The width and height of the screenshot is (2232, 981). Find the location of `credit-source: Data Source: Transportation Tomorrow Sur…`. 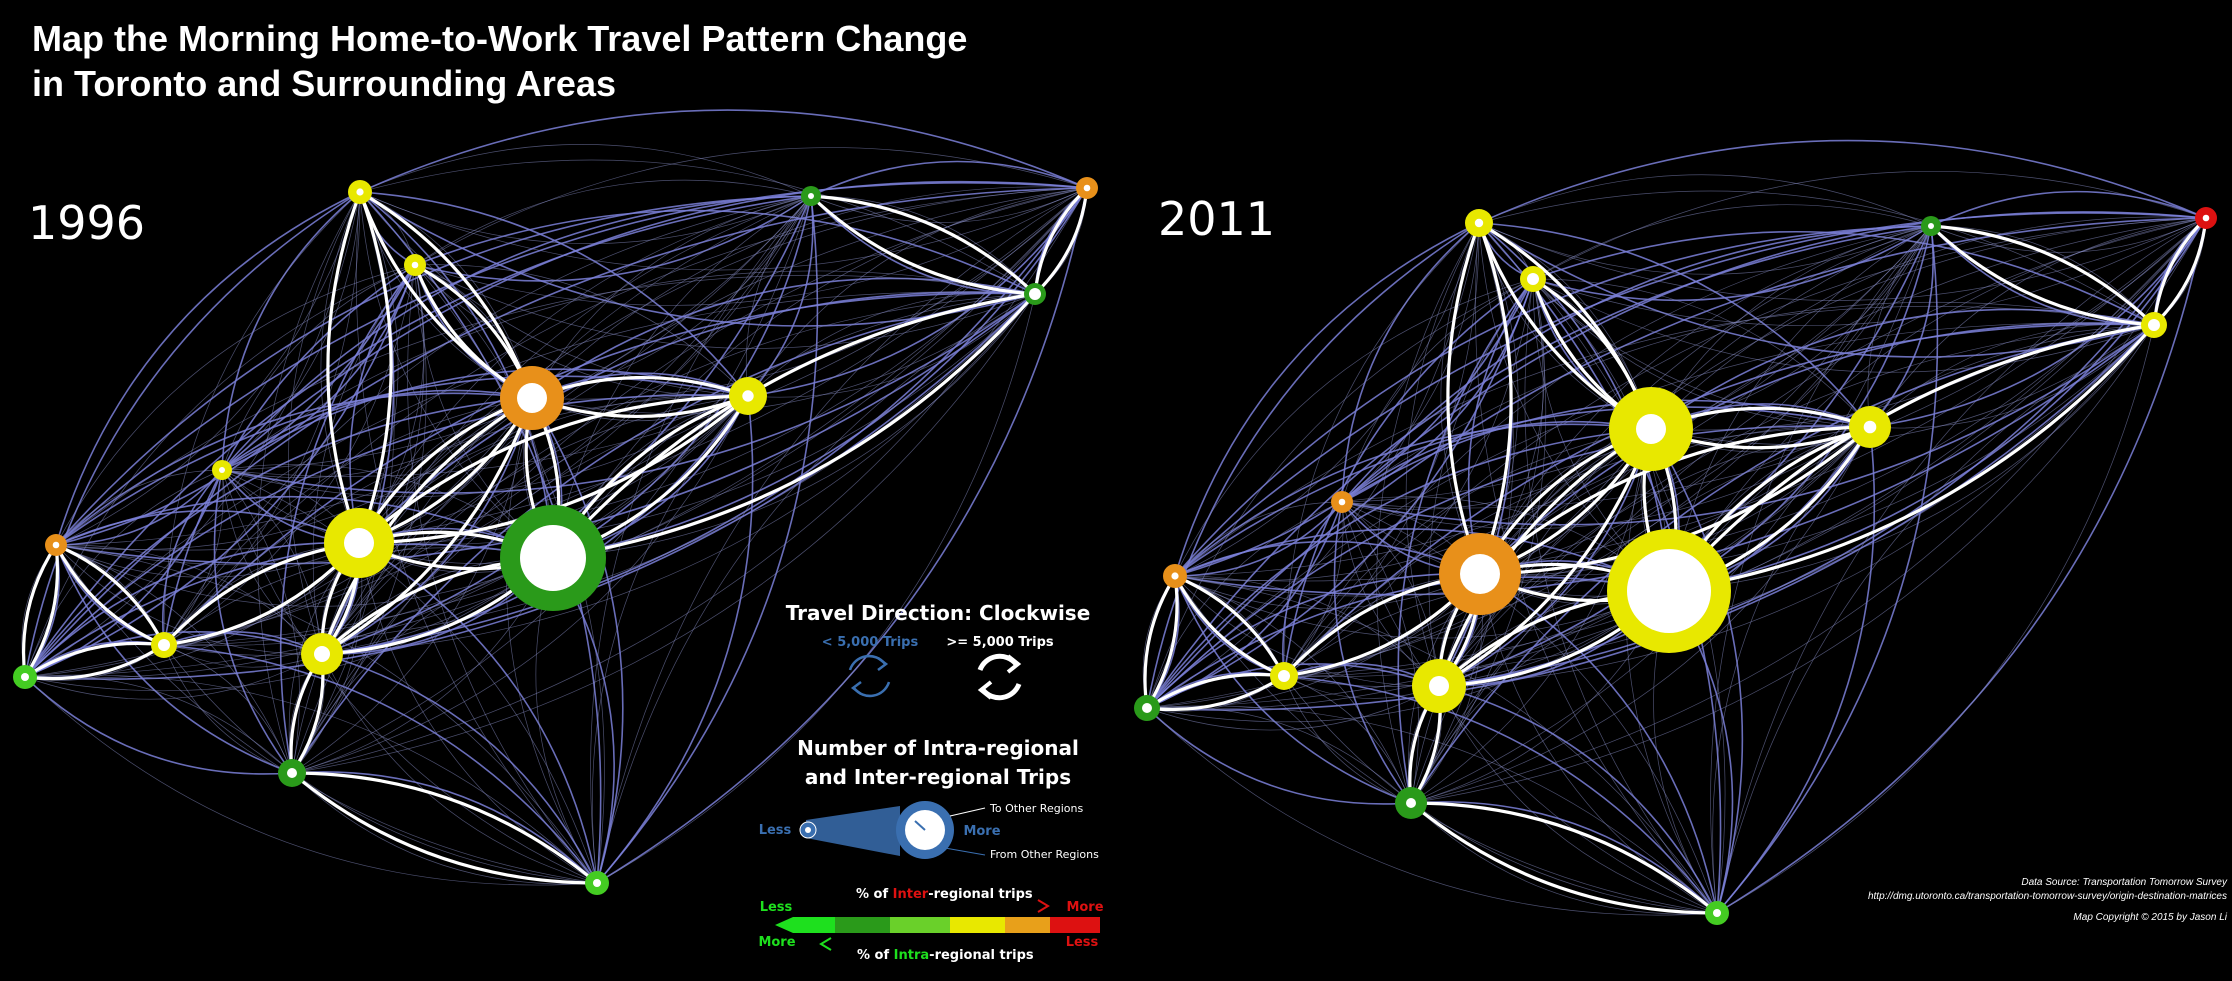

credit-source: Data Source: Transportation Tomorrow Sur… is located at coordinates (2124, 882).